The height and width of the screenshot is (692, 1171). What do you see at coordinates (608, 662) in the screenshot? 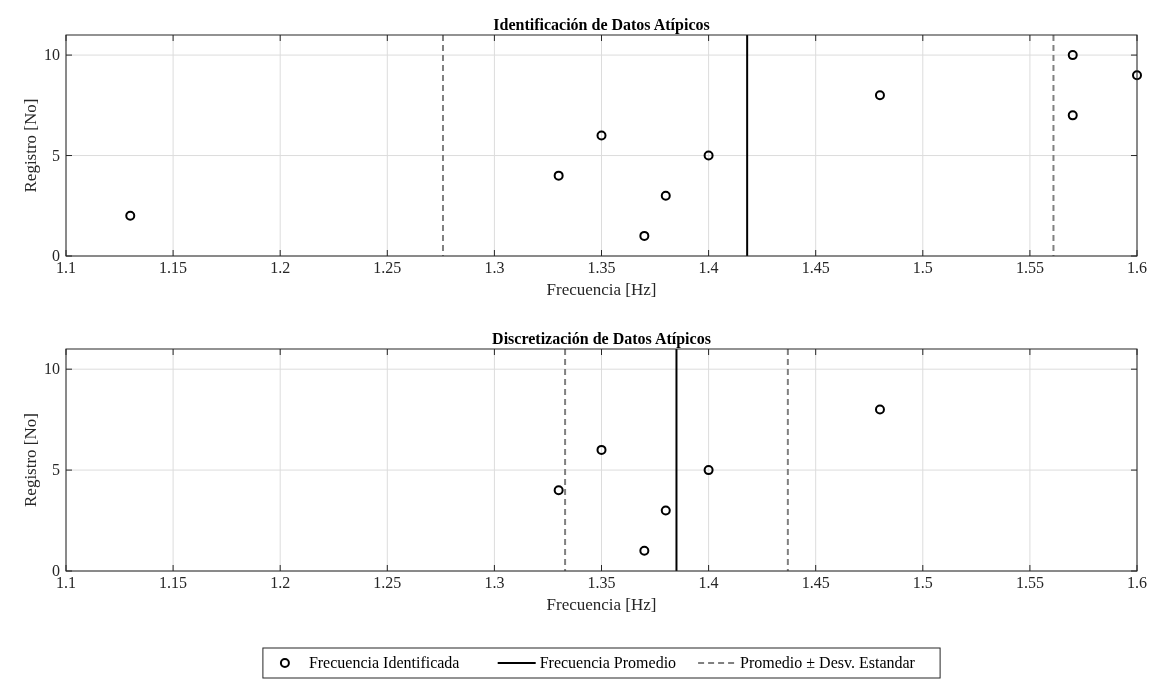
I see `legend-label: Frecuencia Promedio` at bounding box center [608, 662].